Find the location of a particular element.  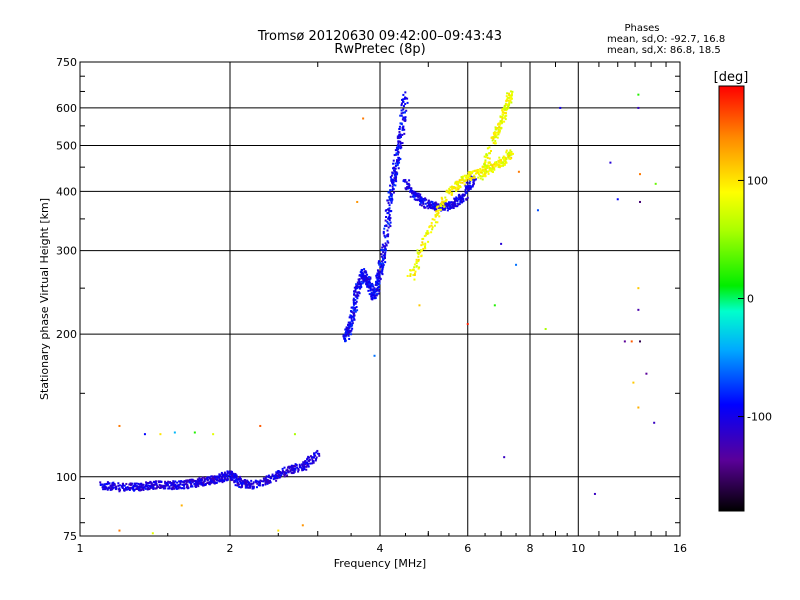

colorbar-tick-label: 100 is located at coordinates (757, 180).